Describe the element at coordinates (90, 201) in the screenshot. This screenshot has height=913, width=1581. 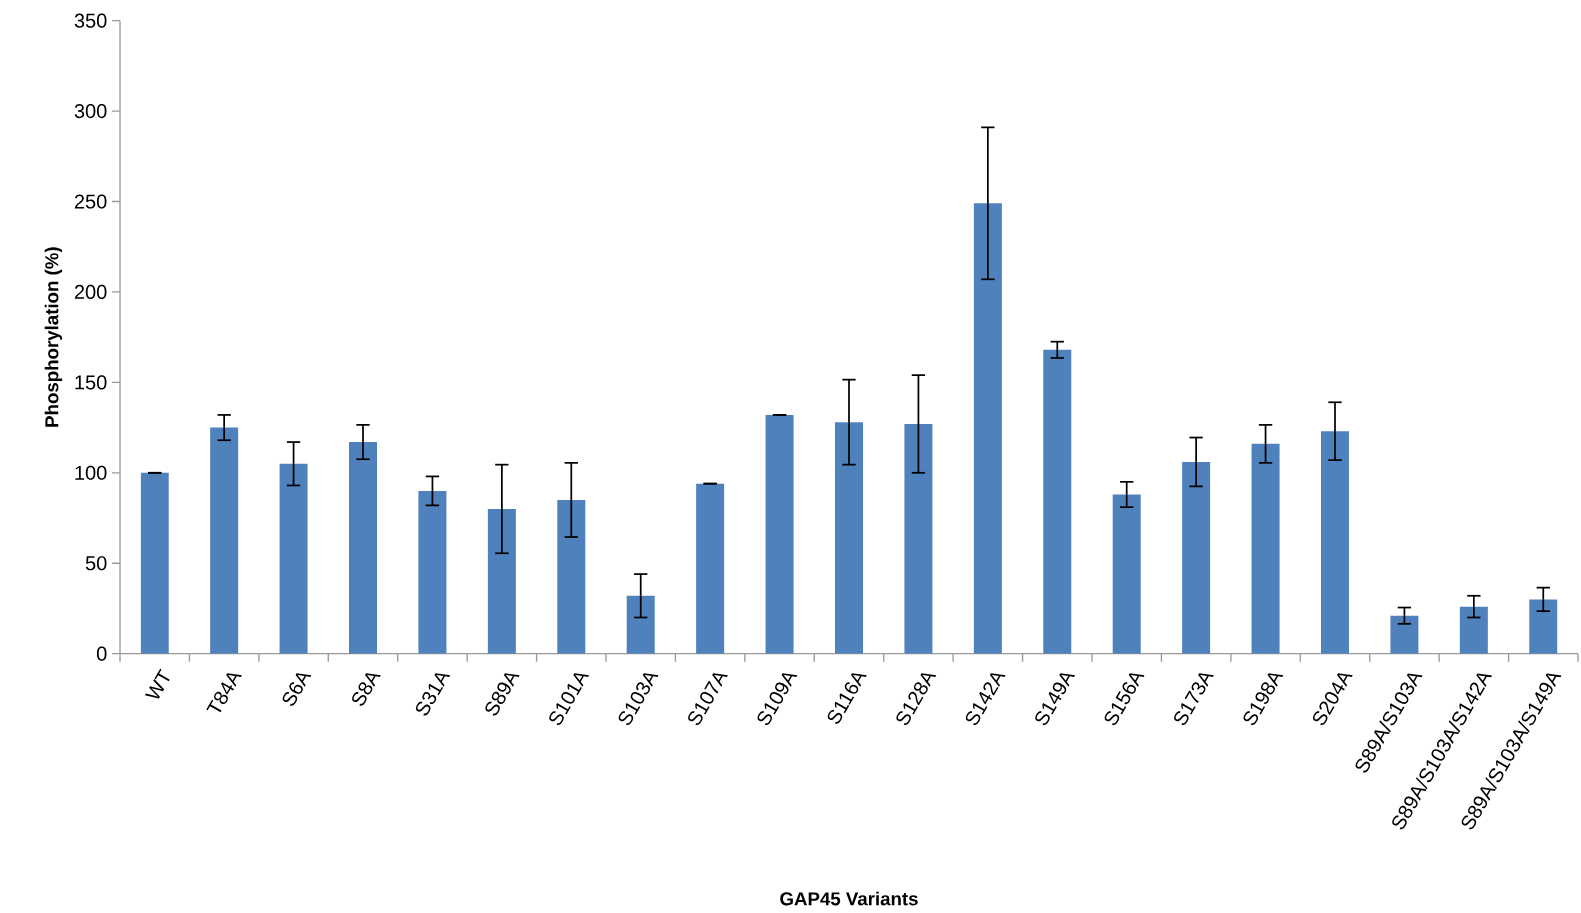
I see `y-tick-label: 250` at that location.